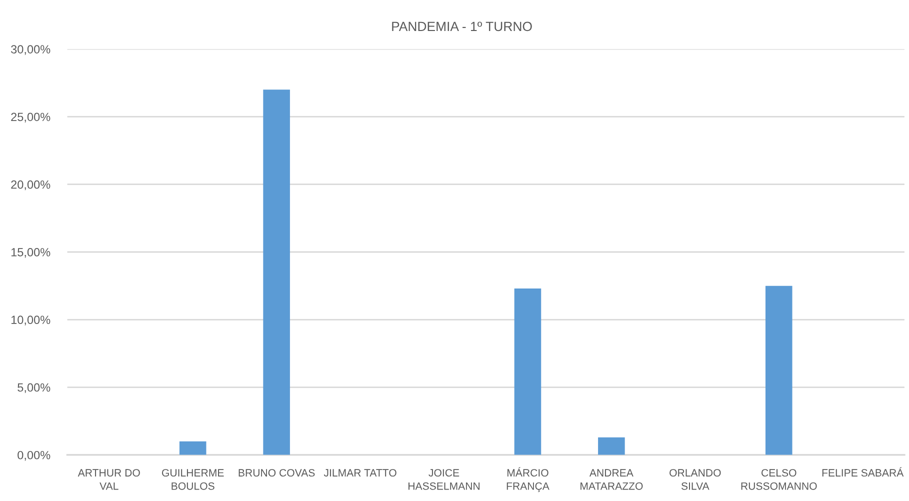  I want to click on x-tick-label: JILMAR TATTO, so click(360, 473).